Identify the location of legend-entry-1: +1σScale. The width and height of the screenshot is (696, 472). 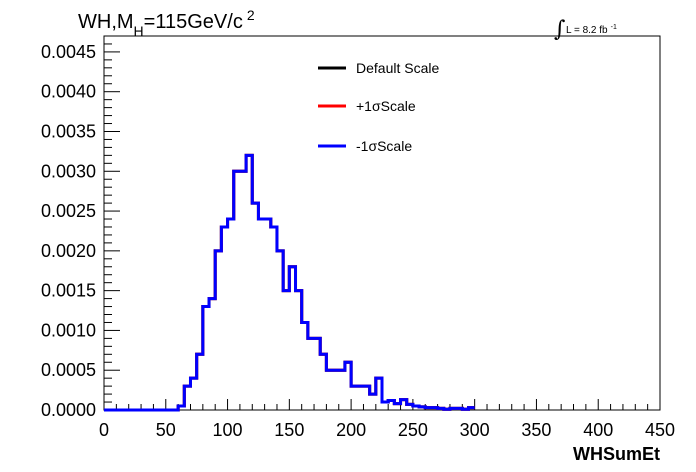
(386, 106).